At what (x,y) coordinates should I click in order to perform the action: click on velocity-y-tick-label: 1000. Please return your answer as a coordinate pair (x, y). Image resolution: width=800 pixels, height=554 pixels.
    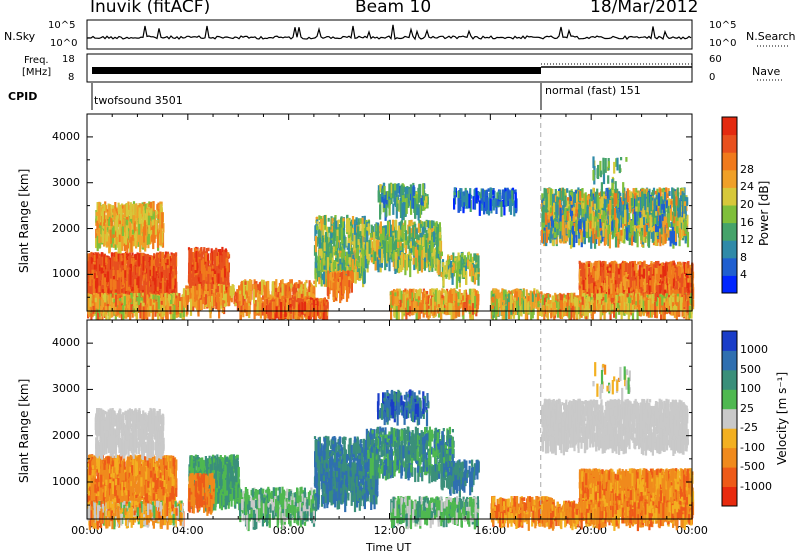
    Looking at the image, I should click on (66, 481).